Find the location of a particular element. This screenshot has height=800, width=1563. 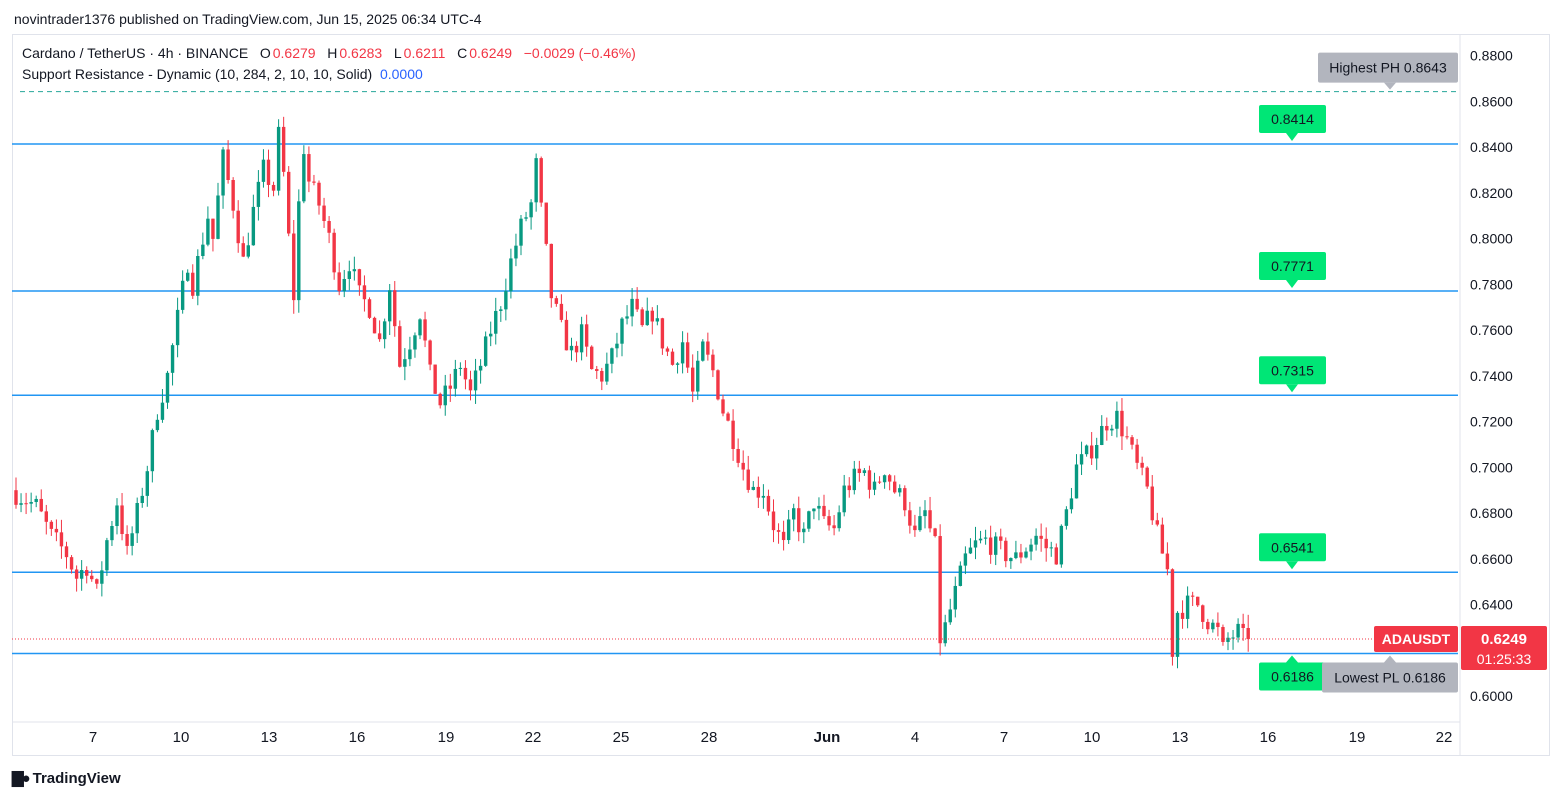

low-value: 0.6211 is located at coordinates (424, 53).